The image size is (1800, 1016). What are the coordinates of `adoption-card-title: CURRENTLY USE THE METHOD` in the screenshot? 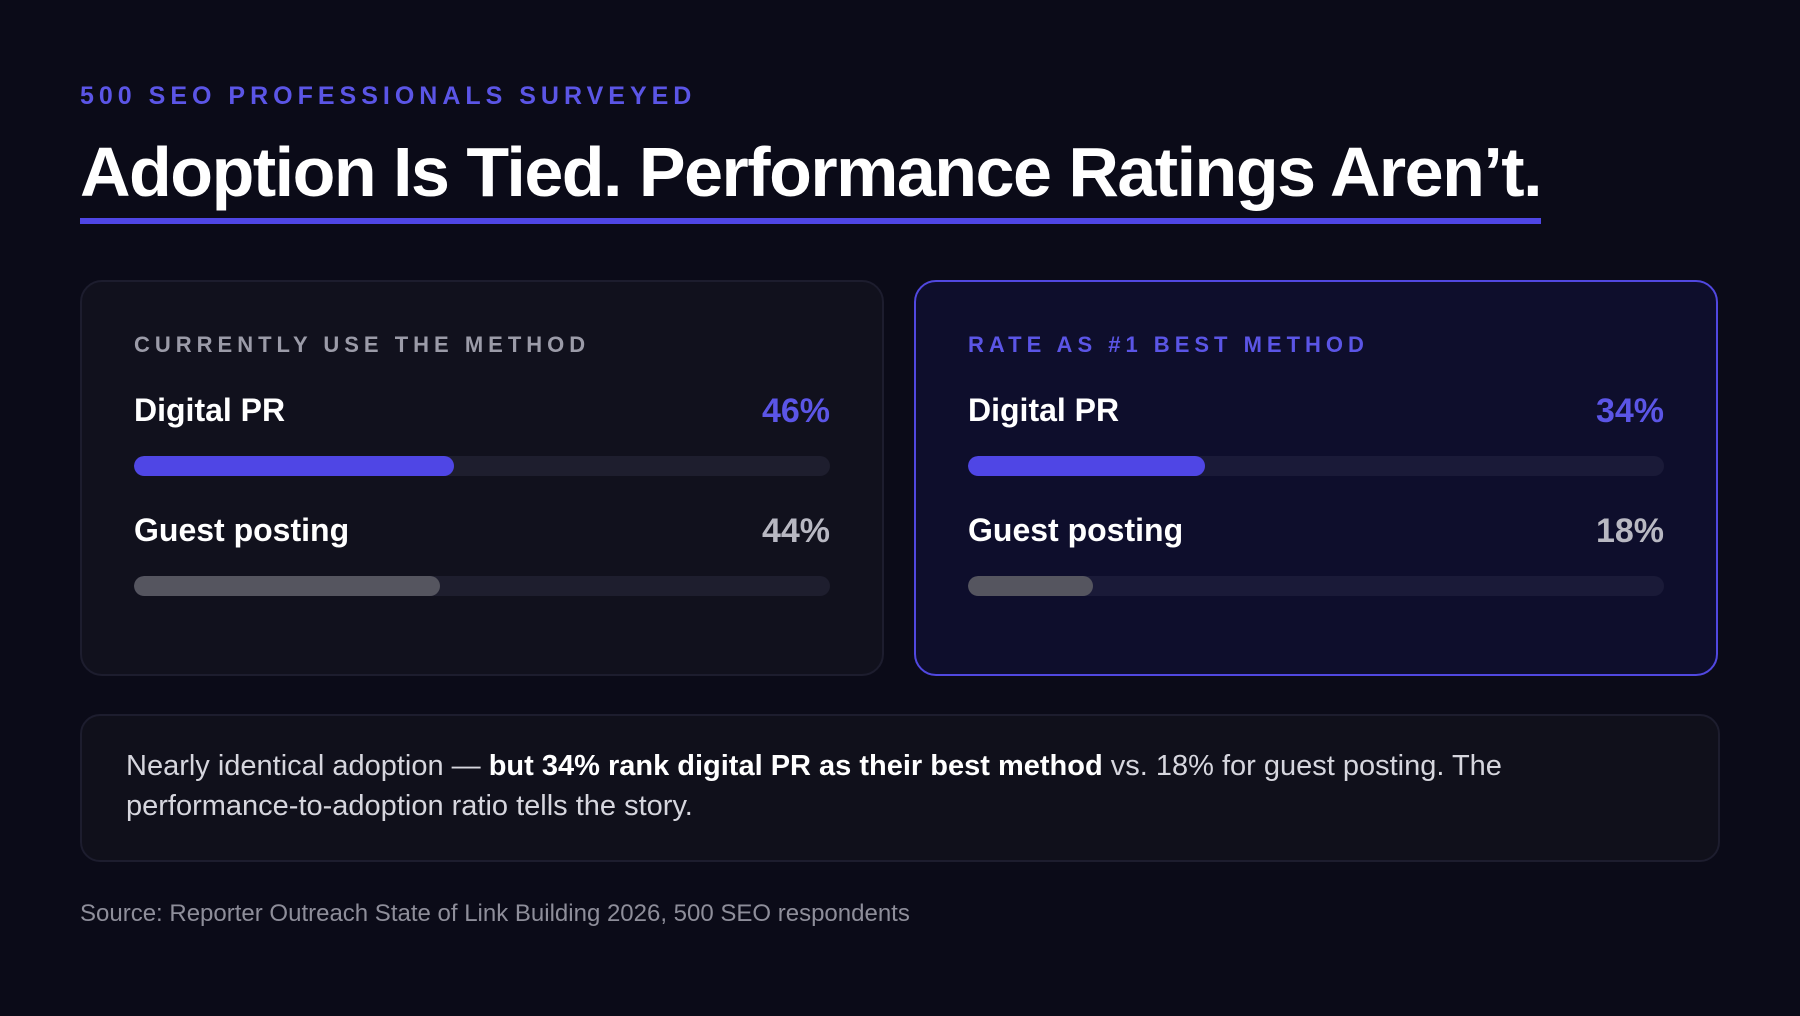 It's located at (362, 344).